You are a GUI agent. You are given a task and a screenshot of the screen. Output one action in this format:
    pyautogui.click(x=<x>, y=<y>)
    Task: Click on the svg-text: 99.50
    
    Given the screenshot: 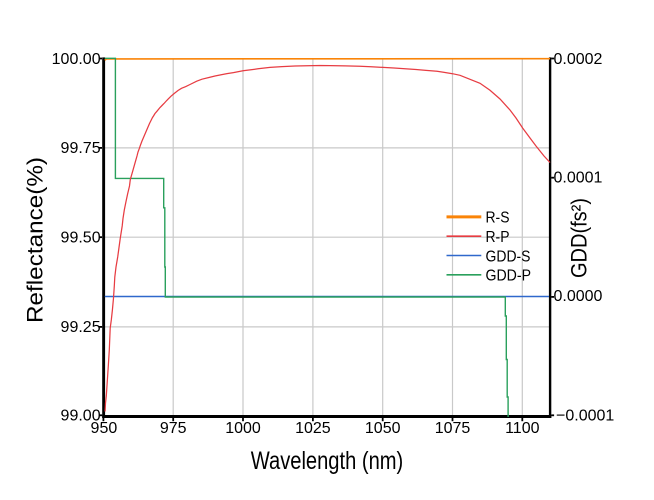 What is the action you would take?
    pyautogui.click(x=81, y=238)
    